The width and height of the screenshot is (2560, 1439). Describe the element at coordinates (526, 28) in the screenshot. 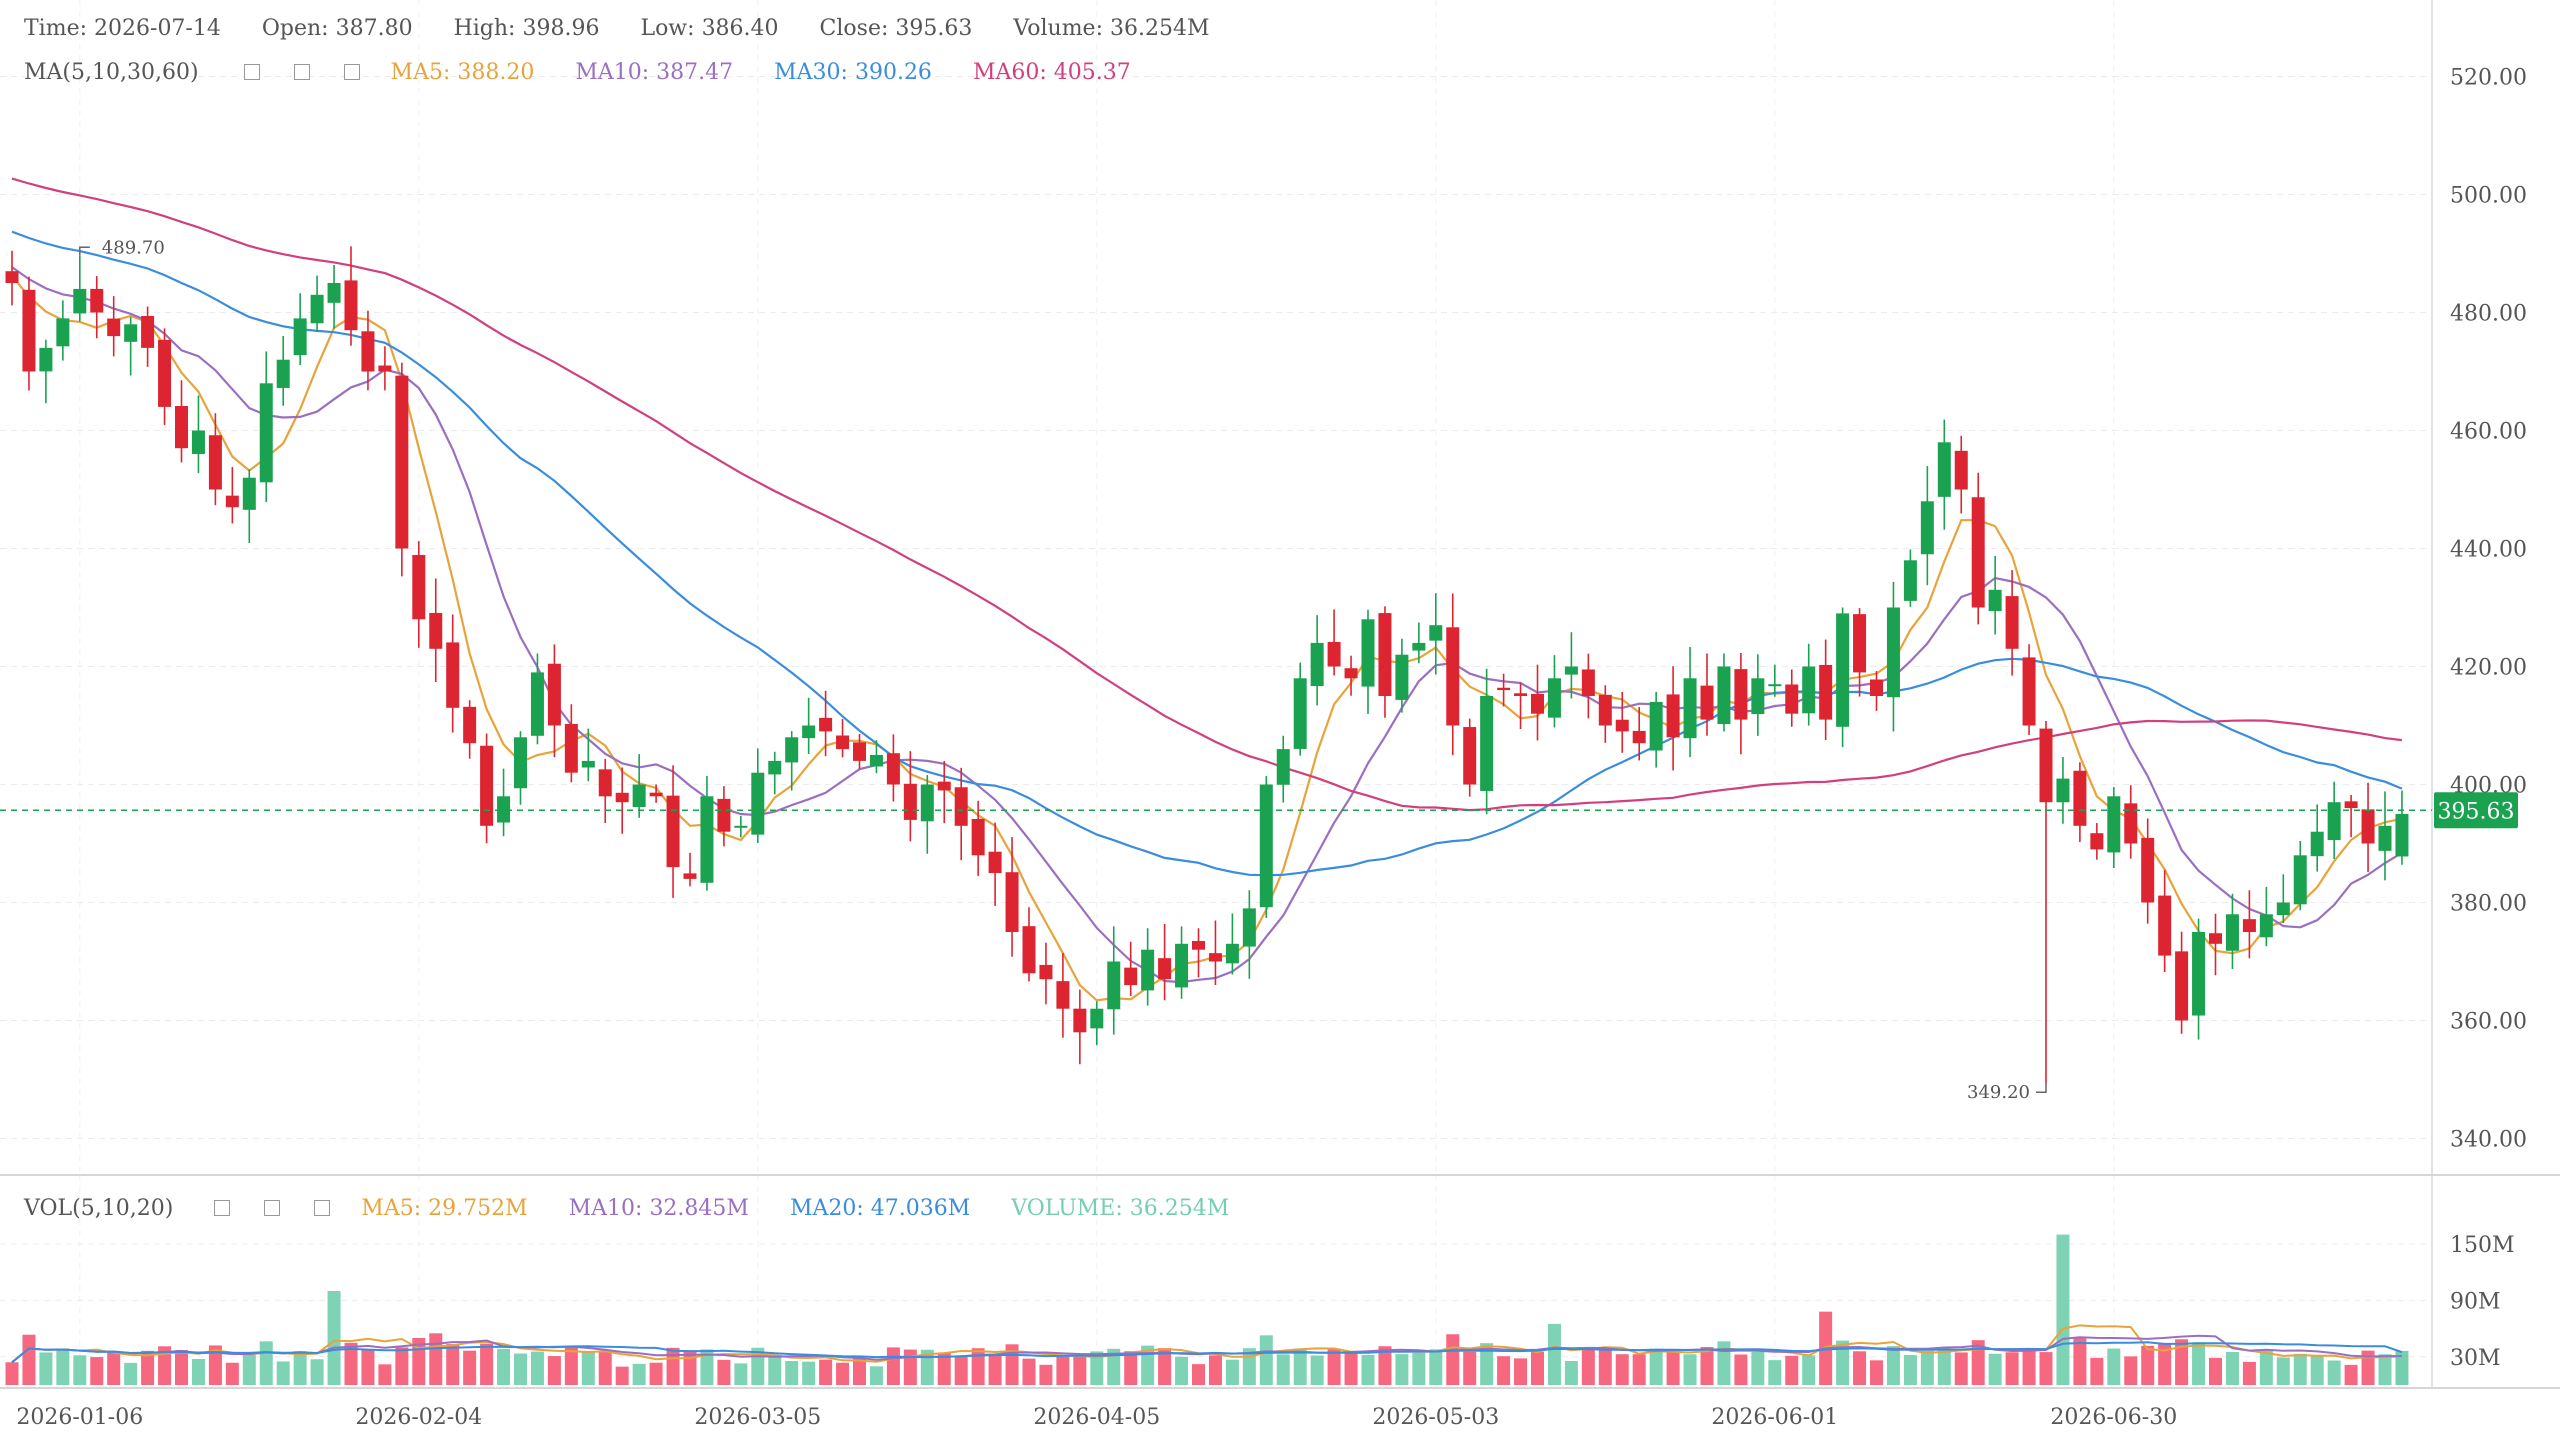

I see `high-readout: High: 398.96` at that location.